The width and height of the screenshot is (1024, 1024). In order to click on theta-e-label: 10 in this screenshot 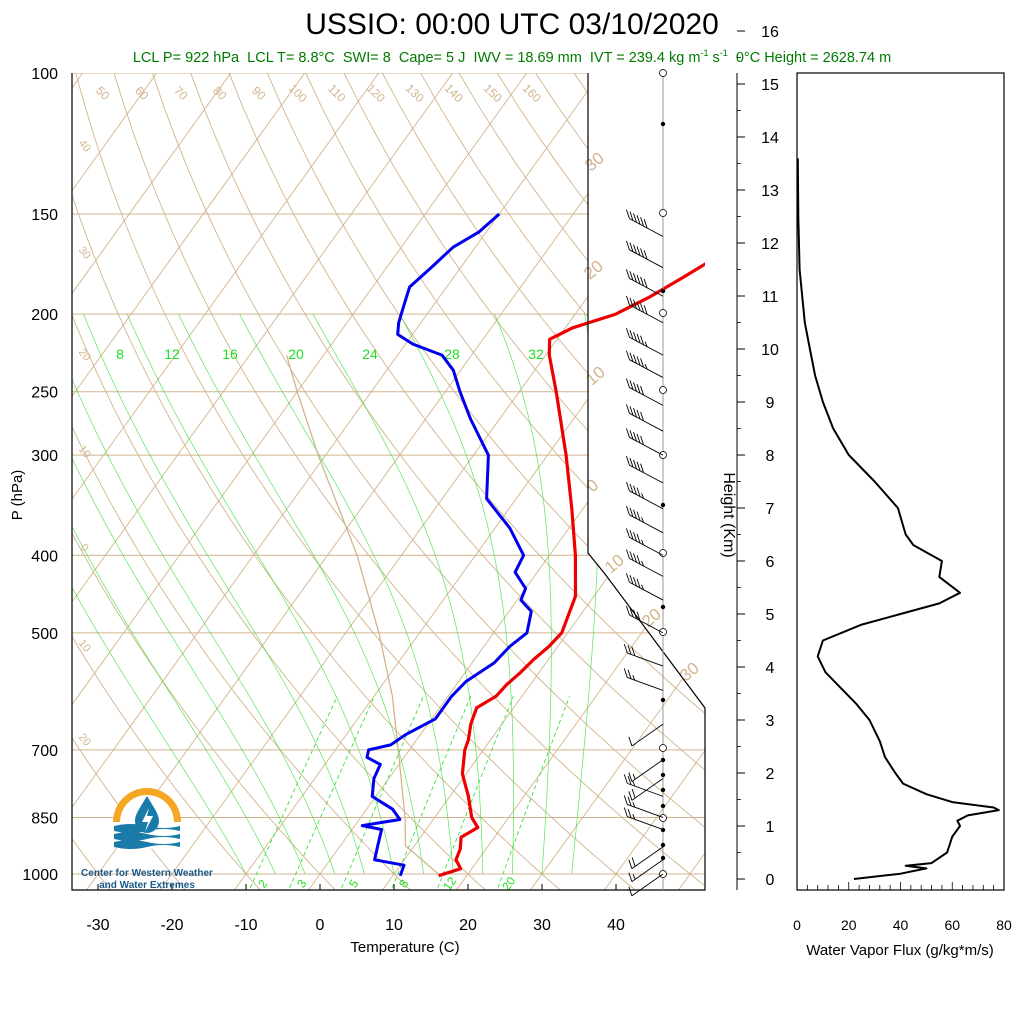, I will do `click(595, 375)`.